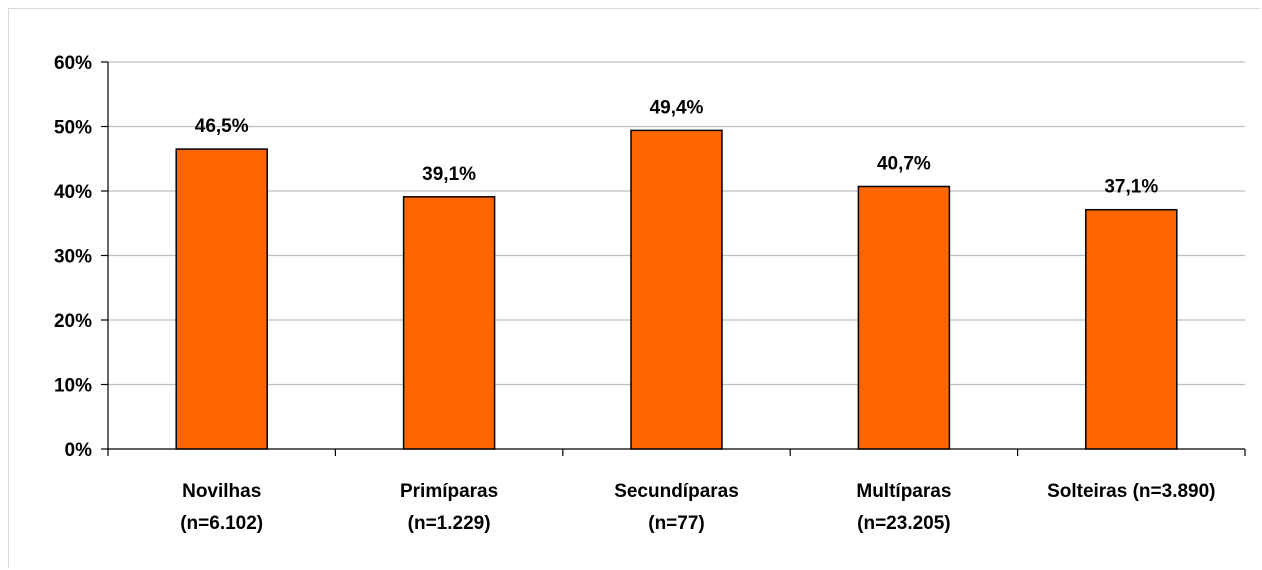 This screenshot has width=1262, height=570. Describe the element at coordinates (903, 523) in the screenshot. I see `category-label: (n=23.205)` at that location.